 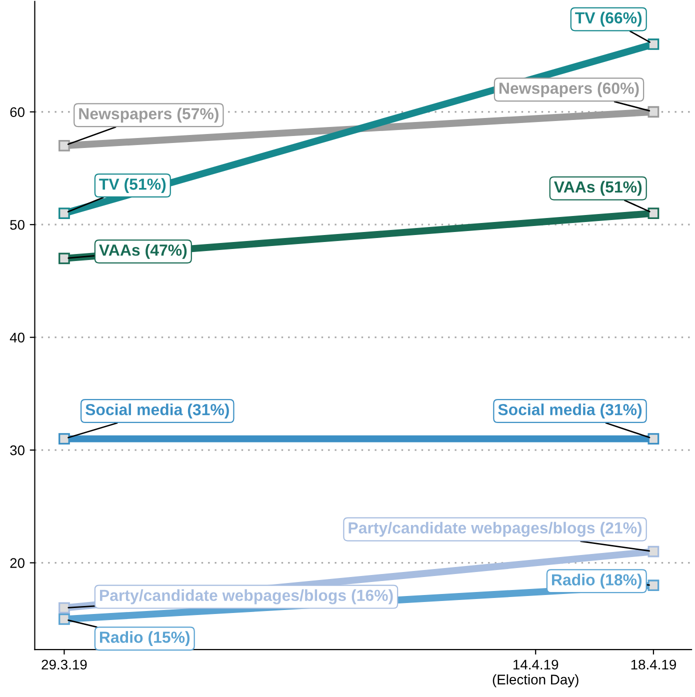 What do you see at coordinates (535, 674) in the screenshot?
I see `x-tick-label: 14.4.19 (Election Day)` at bounding box center [535, 674].